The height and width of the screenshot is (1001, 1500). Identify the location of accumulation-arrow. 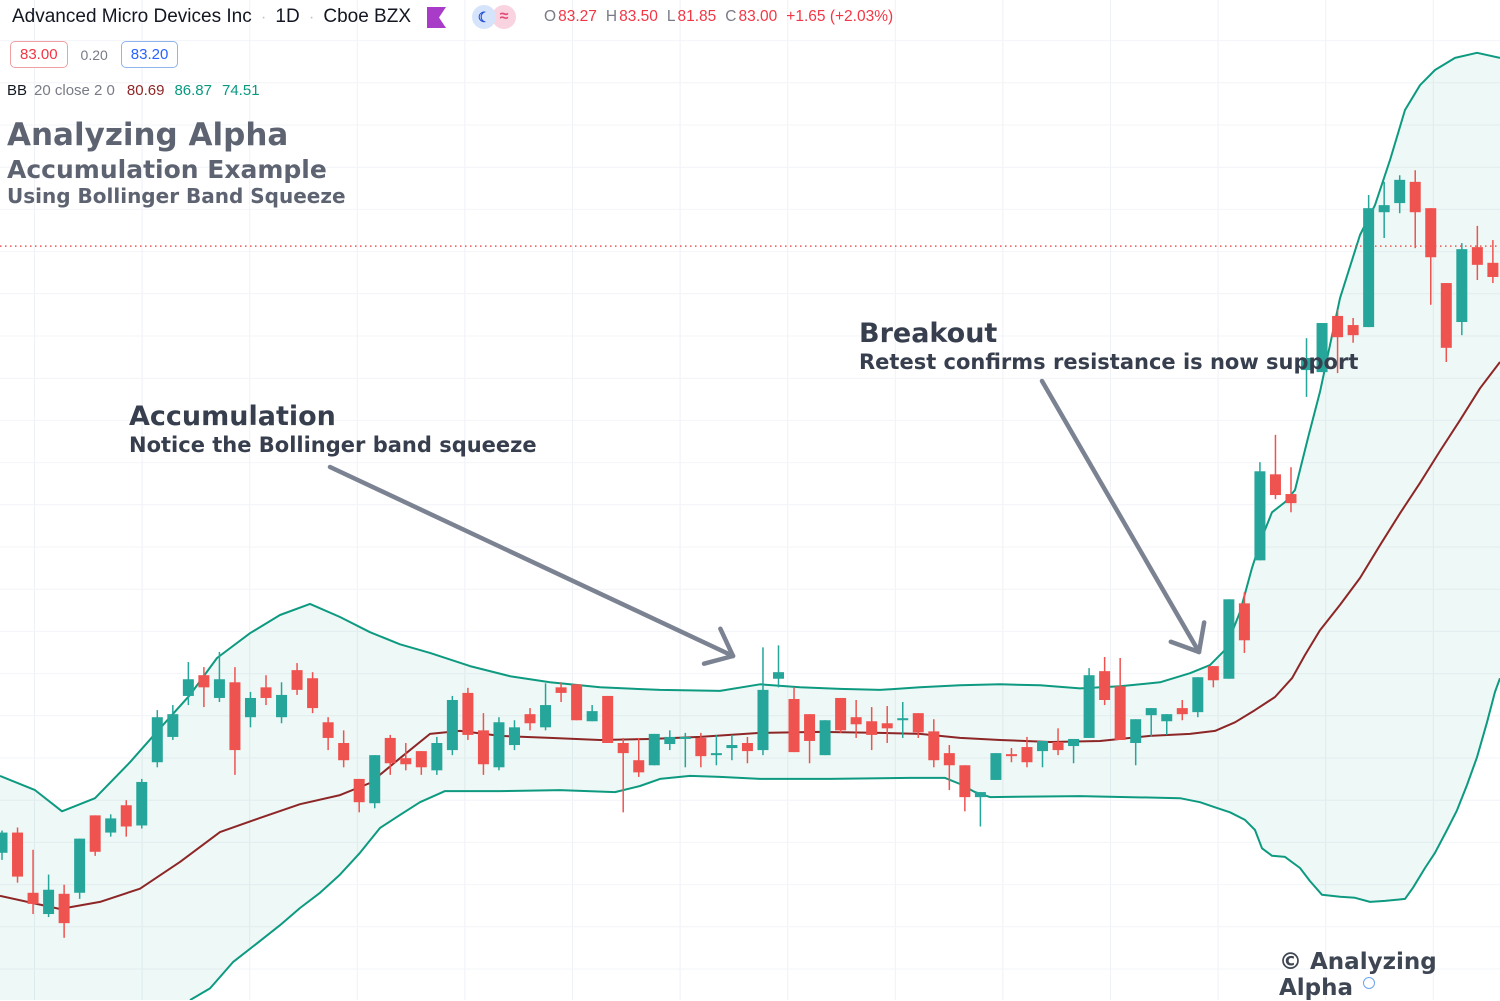
(531, 565).